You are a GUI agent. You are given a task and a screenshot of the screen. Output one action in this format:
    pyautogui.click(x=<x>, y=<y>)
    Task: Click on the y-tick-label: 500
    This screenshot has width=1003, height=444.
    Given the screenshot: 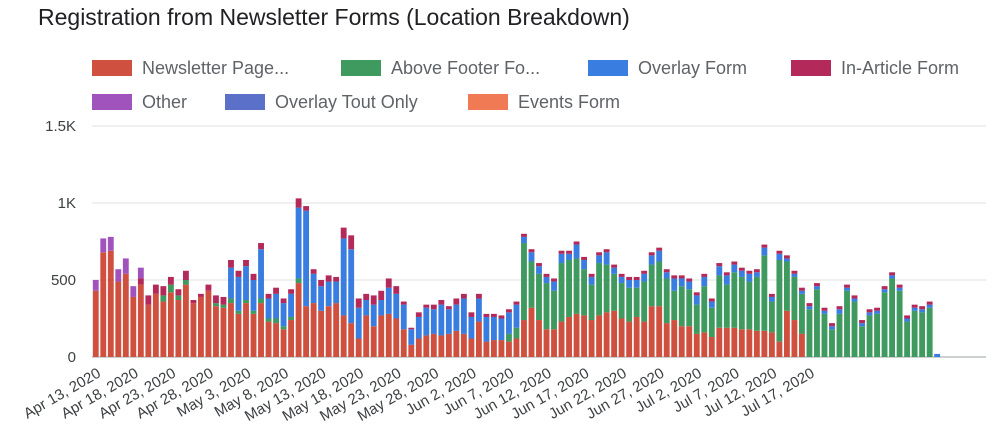 What is the action you would take?
    pyautogui.click(x=63, y=280)
    